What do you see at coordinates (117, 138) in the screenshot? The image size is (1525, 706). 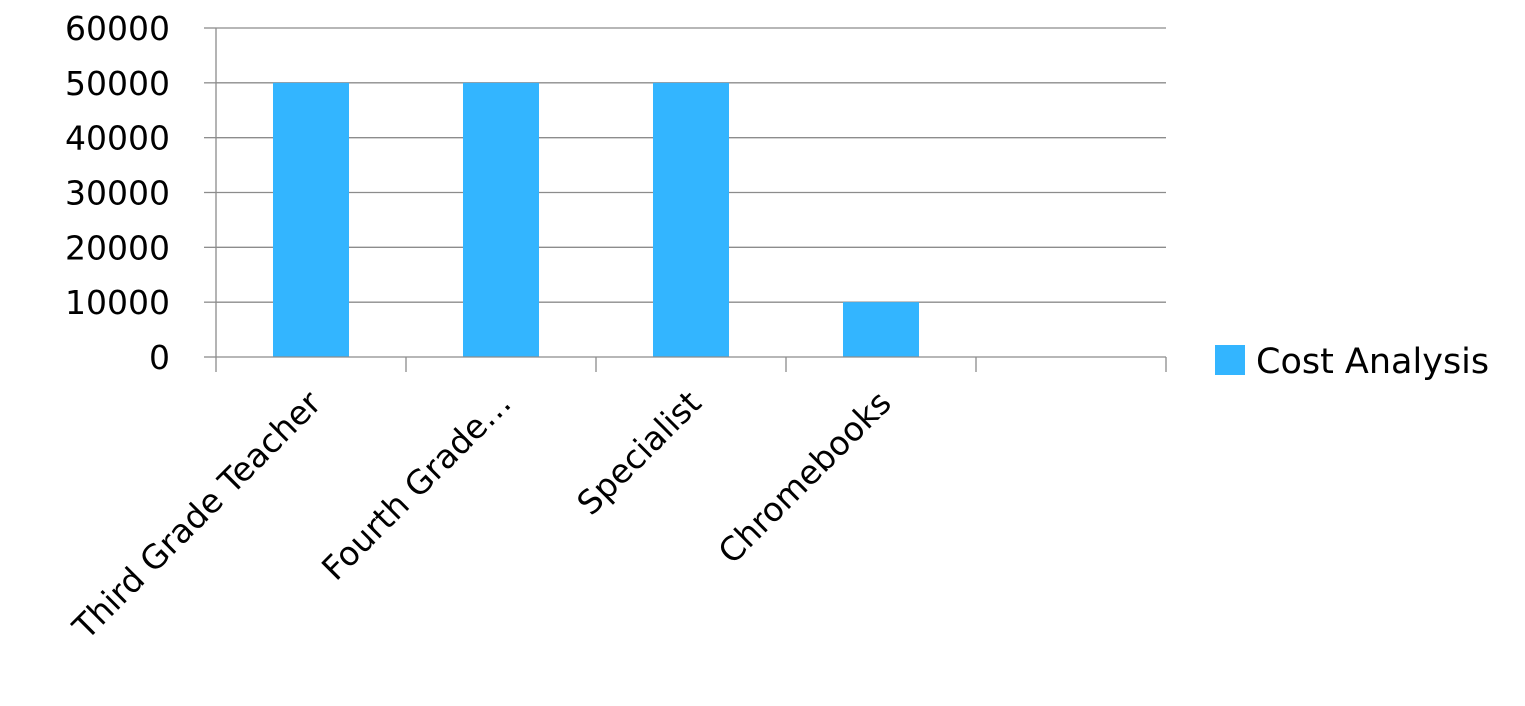 I see `y-tick-label: 40000` at bounding box center [117, 138].